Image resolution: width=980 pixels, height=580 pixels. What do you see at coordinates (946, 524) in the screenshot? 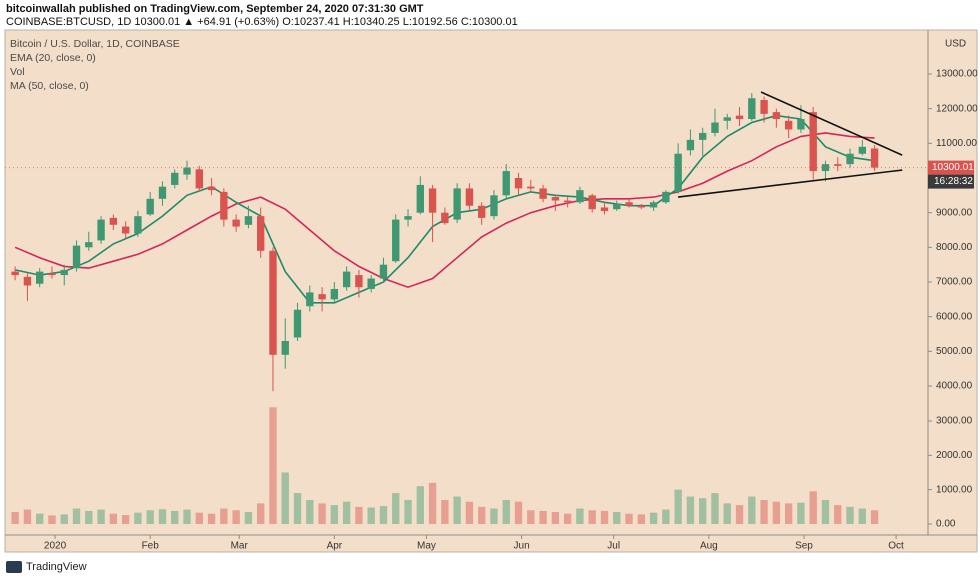
I see `y-tick-label: 0.00` at bounding box center [946, 524].